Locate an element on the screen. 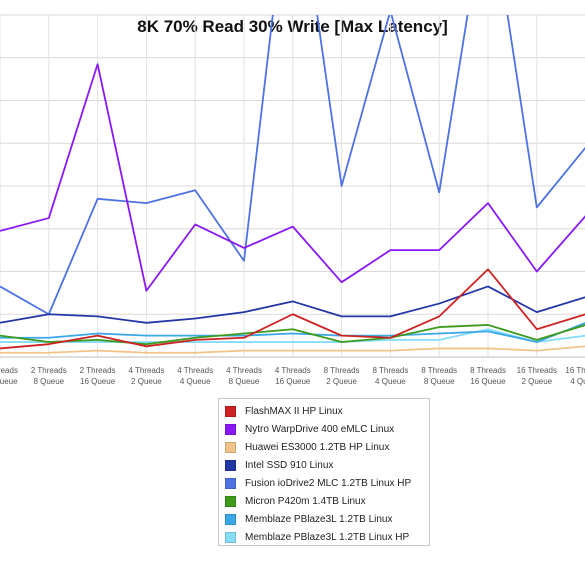 Image resolution: width=585 pixels, height=564 pixels. legend-label: Memblaze PBlaze3L 1.2TB Linux is located at coordinates (319, 519).